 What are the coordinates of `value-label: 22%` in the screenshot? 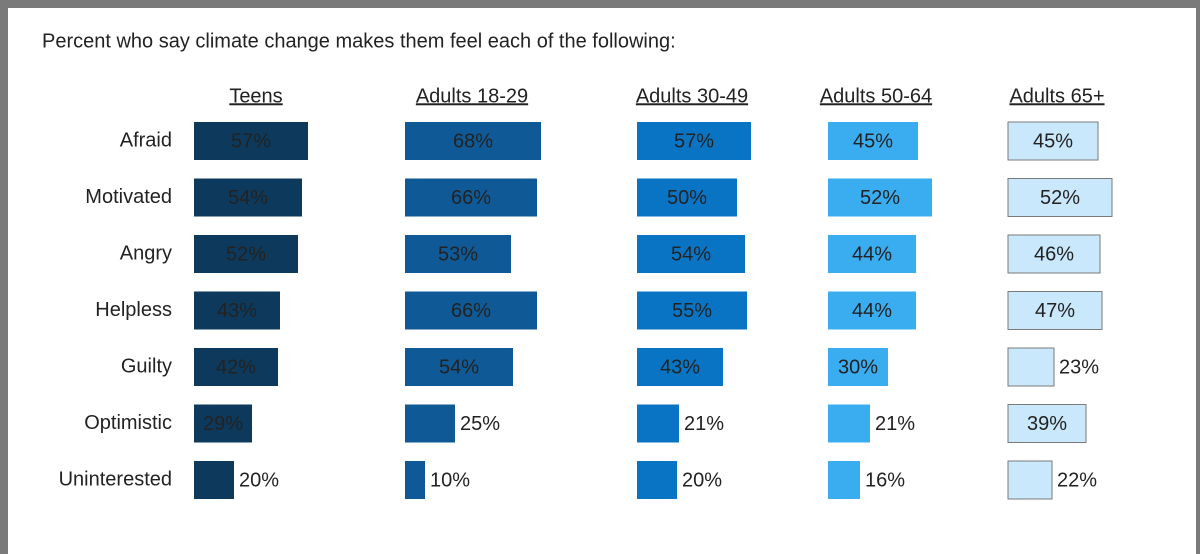 It's located at (1077, 480).